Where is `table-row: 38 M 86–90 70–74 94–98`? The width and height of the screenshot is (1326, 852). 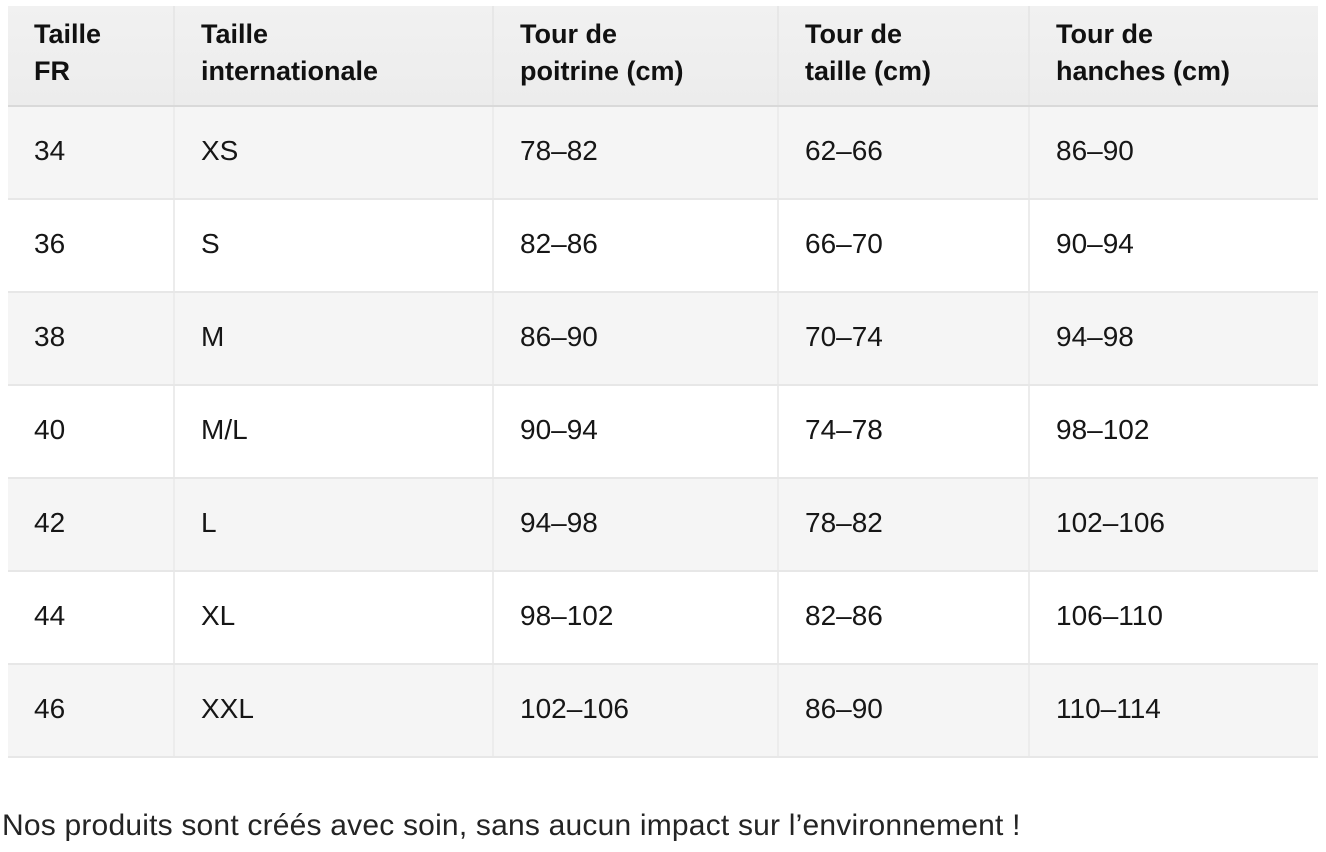 table-row: 38 M 86–90 70–74 94–98 is located at coordinates (663, 339).